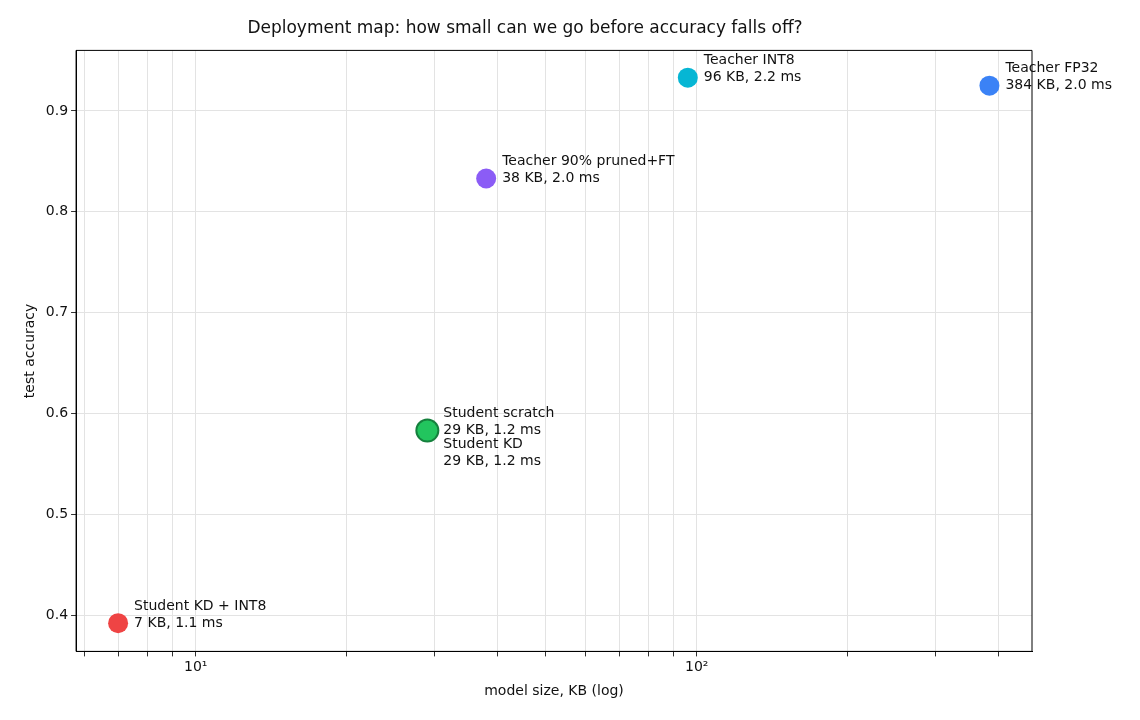  I want to click on y-axis-title: test accuracy, so click(29, 351).